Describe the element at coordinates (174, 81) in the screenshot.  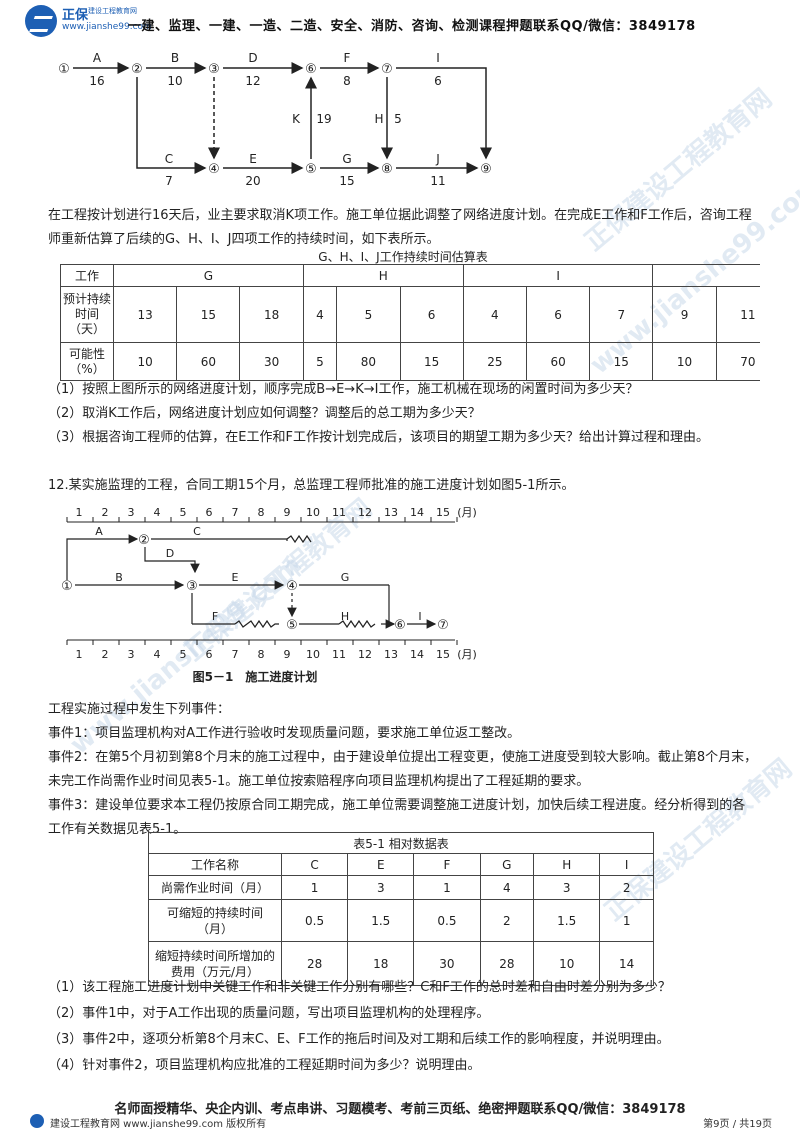
I see `activity-duration: 10` at that location.